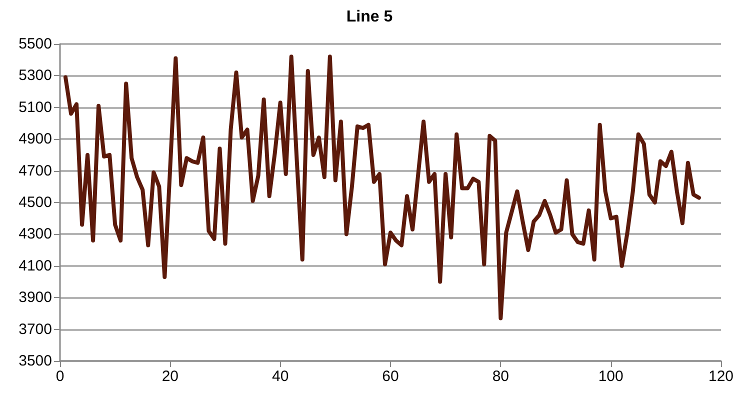 The height and width of the screenshot is (400, 739). What do you see at coordinates (611, 376) in the screenshot?
I see `x-tick-label: 100` at bounding box center [611, 376].